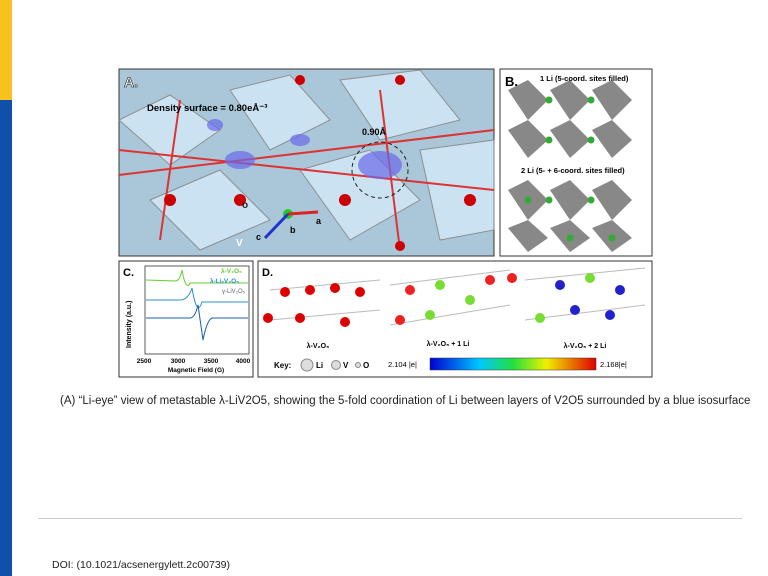 The width and height of the screenshot is (768, 576). I want to click on lattice-top, so click(570, 119).